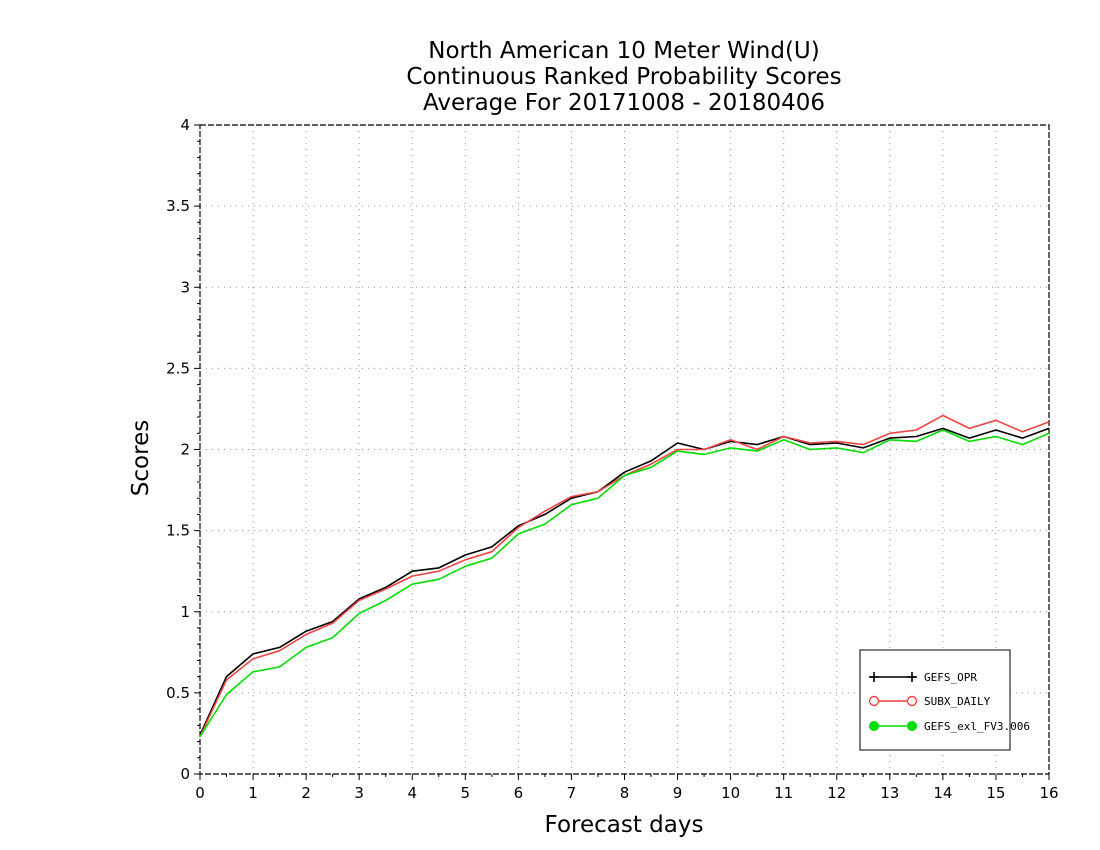 Image resolution: width=1100 pixels, height=850 pixels. What do you see at coordinates (178, 206) in the screenshot?
I see `y-tick-label: 3.5` at bounding box center [178, 206].